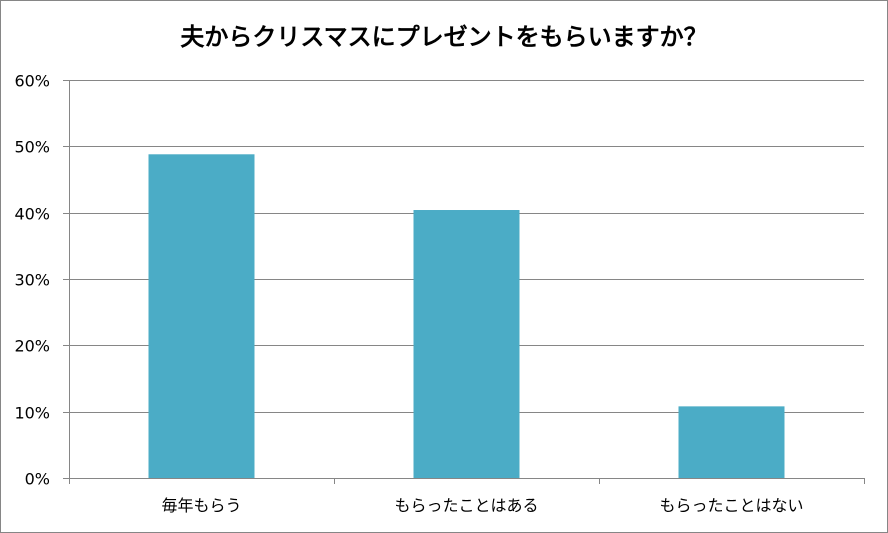  I want to click on x-axis-categories: 毎年もらう もらったことはある もらったことはない, so click(482, 505).